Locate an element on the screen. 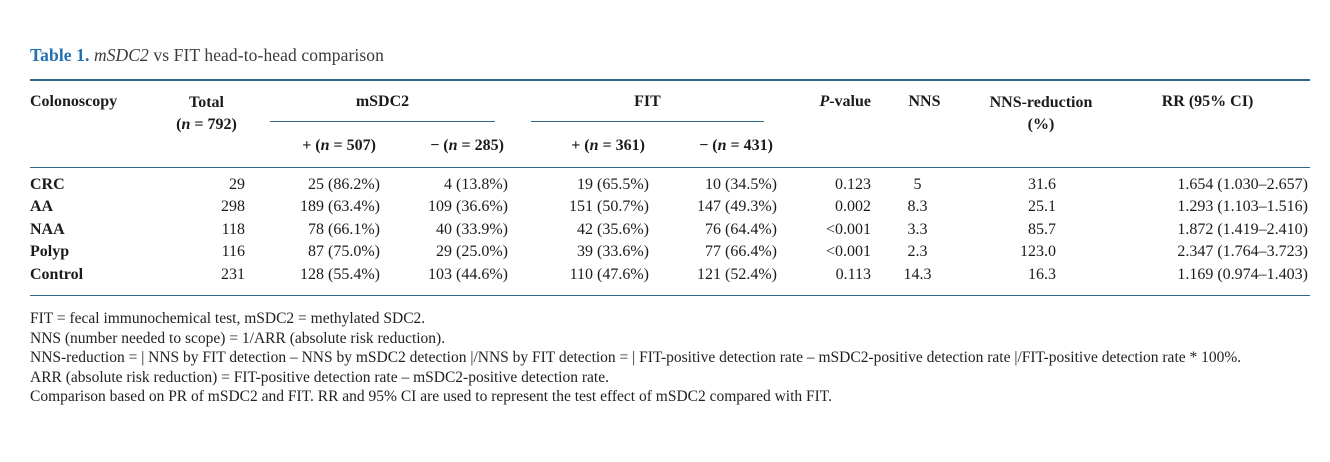 The height and width of the screenshot is (462, 1330). col-header-nns-reduction: NNS-reduction (%) is located at coordinates (1041, 108).